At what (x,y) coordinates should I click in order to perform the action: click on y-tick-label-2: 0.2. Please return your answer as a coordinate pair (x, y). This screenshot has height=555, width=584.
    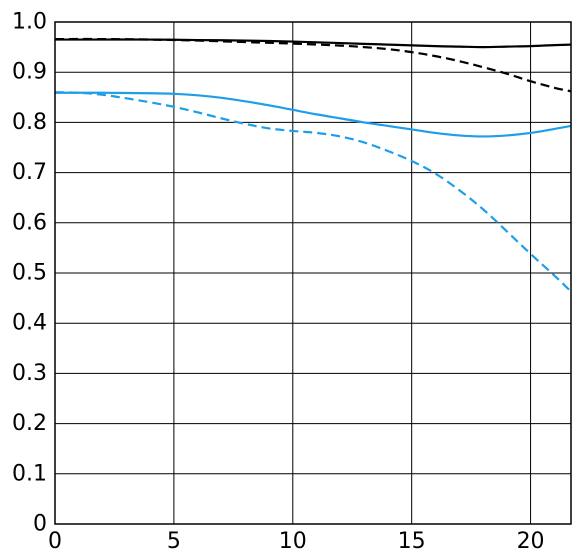
    Looking at the image, I should click on (29, 423).